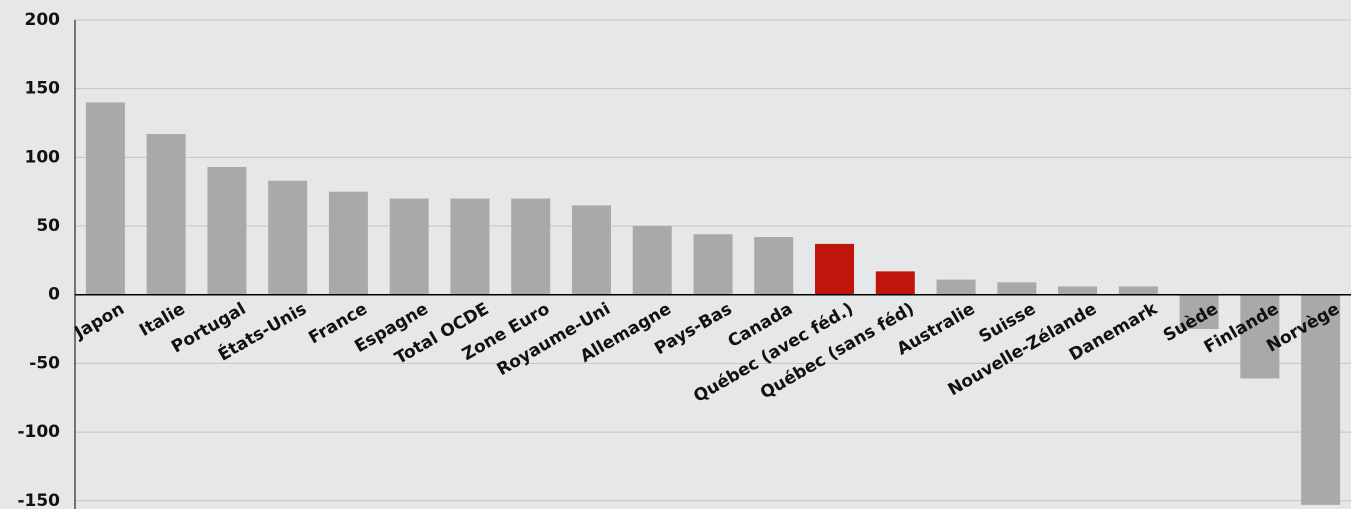  I want to click on y-tick-label: 0, so click(54, 295).